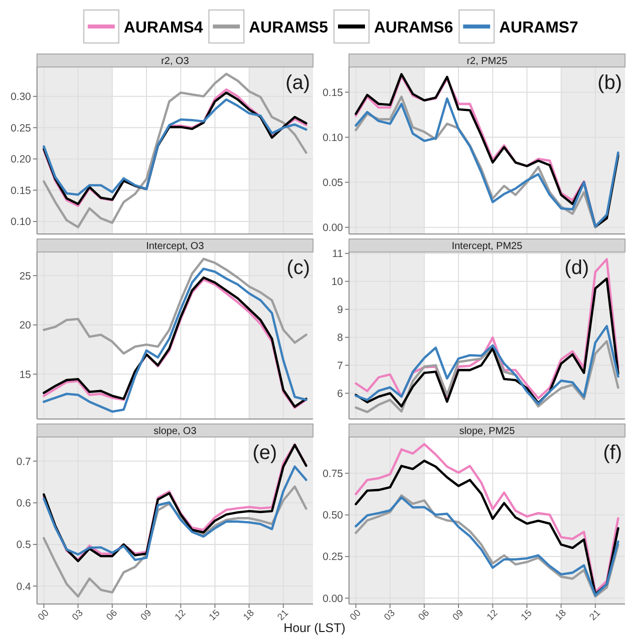 Image resolution: width=629 pixels, height=635 pixels. What do you see at coordinates (21, 160) in the screenshot?
I see `y-tick-label: 0.20` at bounding box center [21, 160].